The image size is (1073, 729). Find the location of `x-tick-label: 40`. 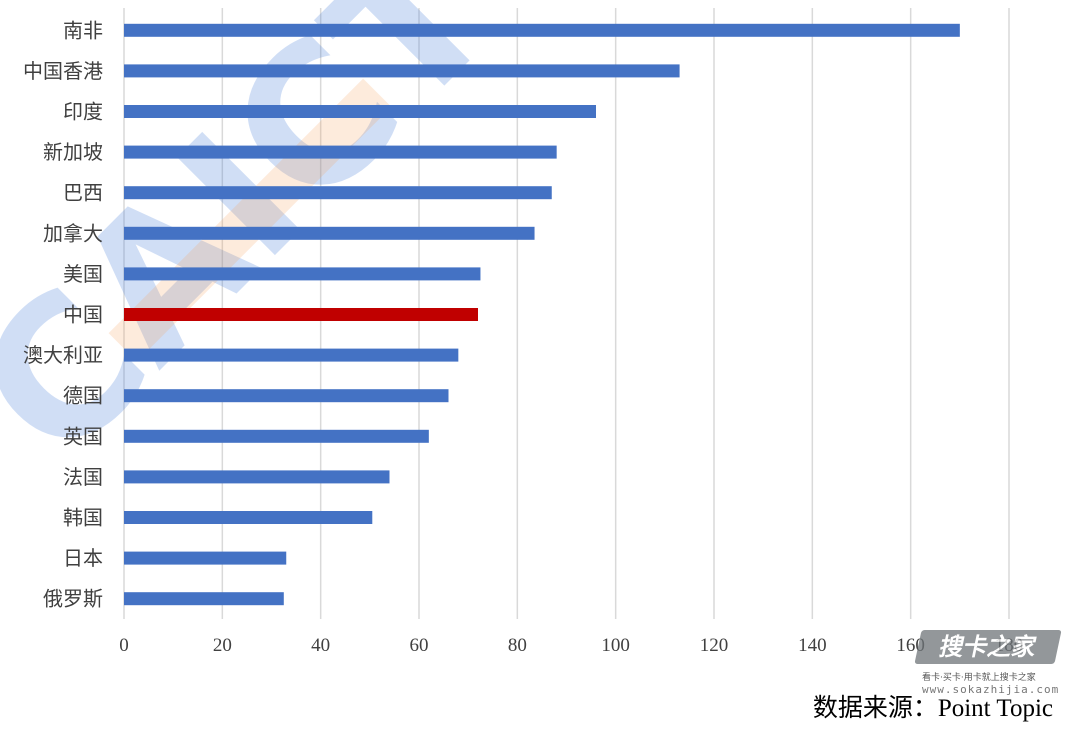

x-tick-label: 40 is located at coordinates (320, 645).